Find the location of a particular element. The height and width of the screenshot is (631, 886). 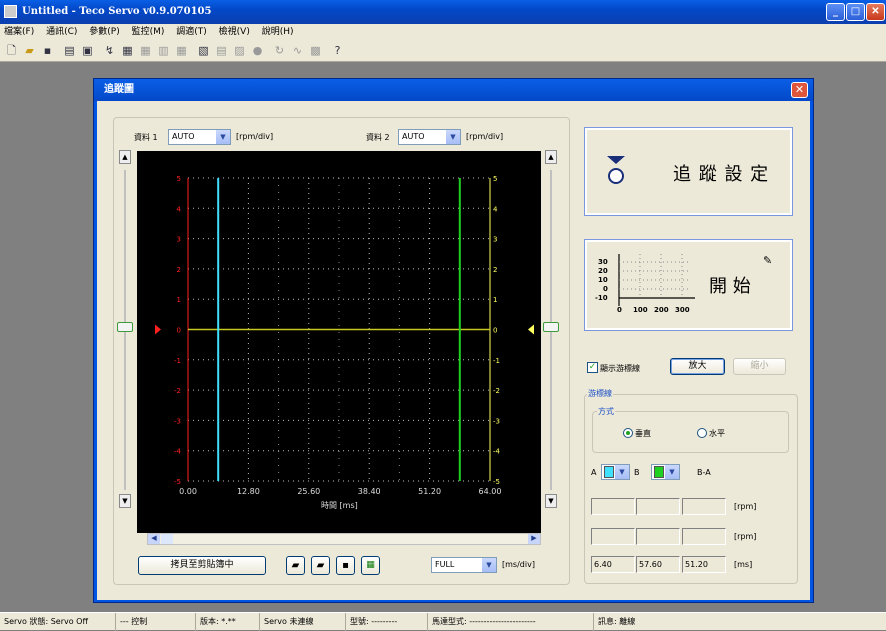

help-icon: ? is located at coordinates (337, 50).